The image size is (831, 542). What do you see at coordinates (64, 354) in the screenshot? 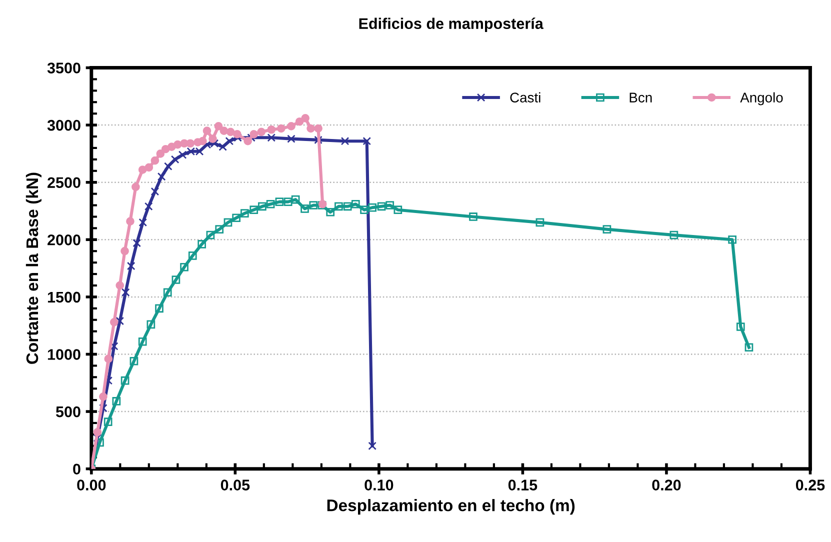
I see `y-tick-label: 1000` at bounding box center [64, 354].